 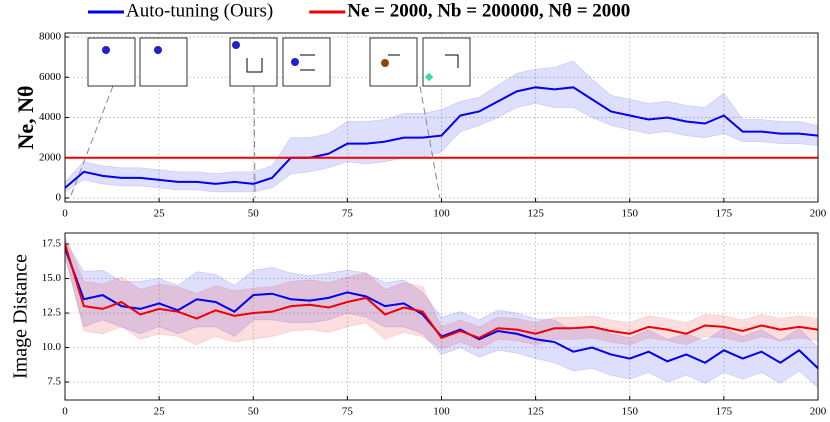 I want to click on y-tick-label: 12.5, so click(x=52, y=313).